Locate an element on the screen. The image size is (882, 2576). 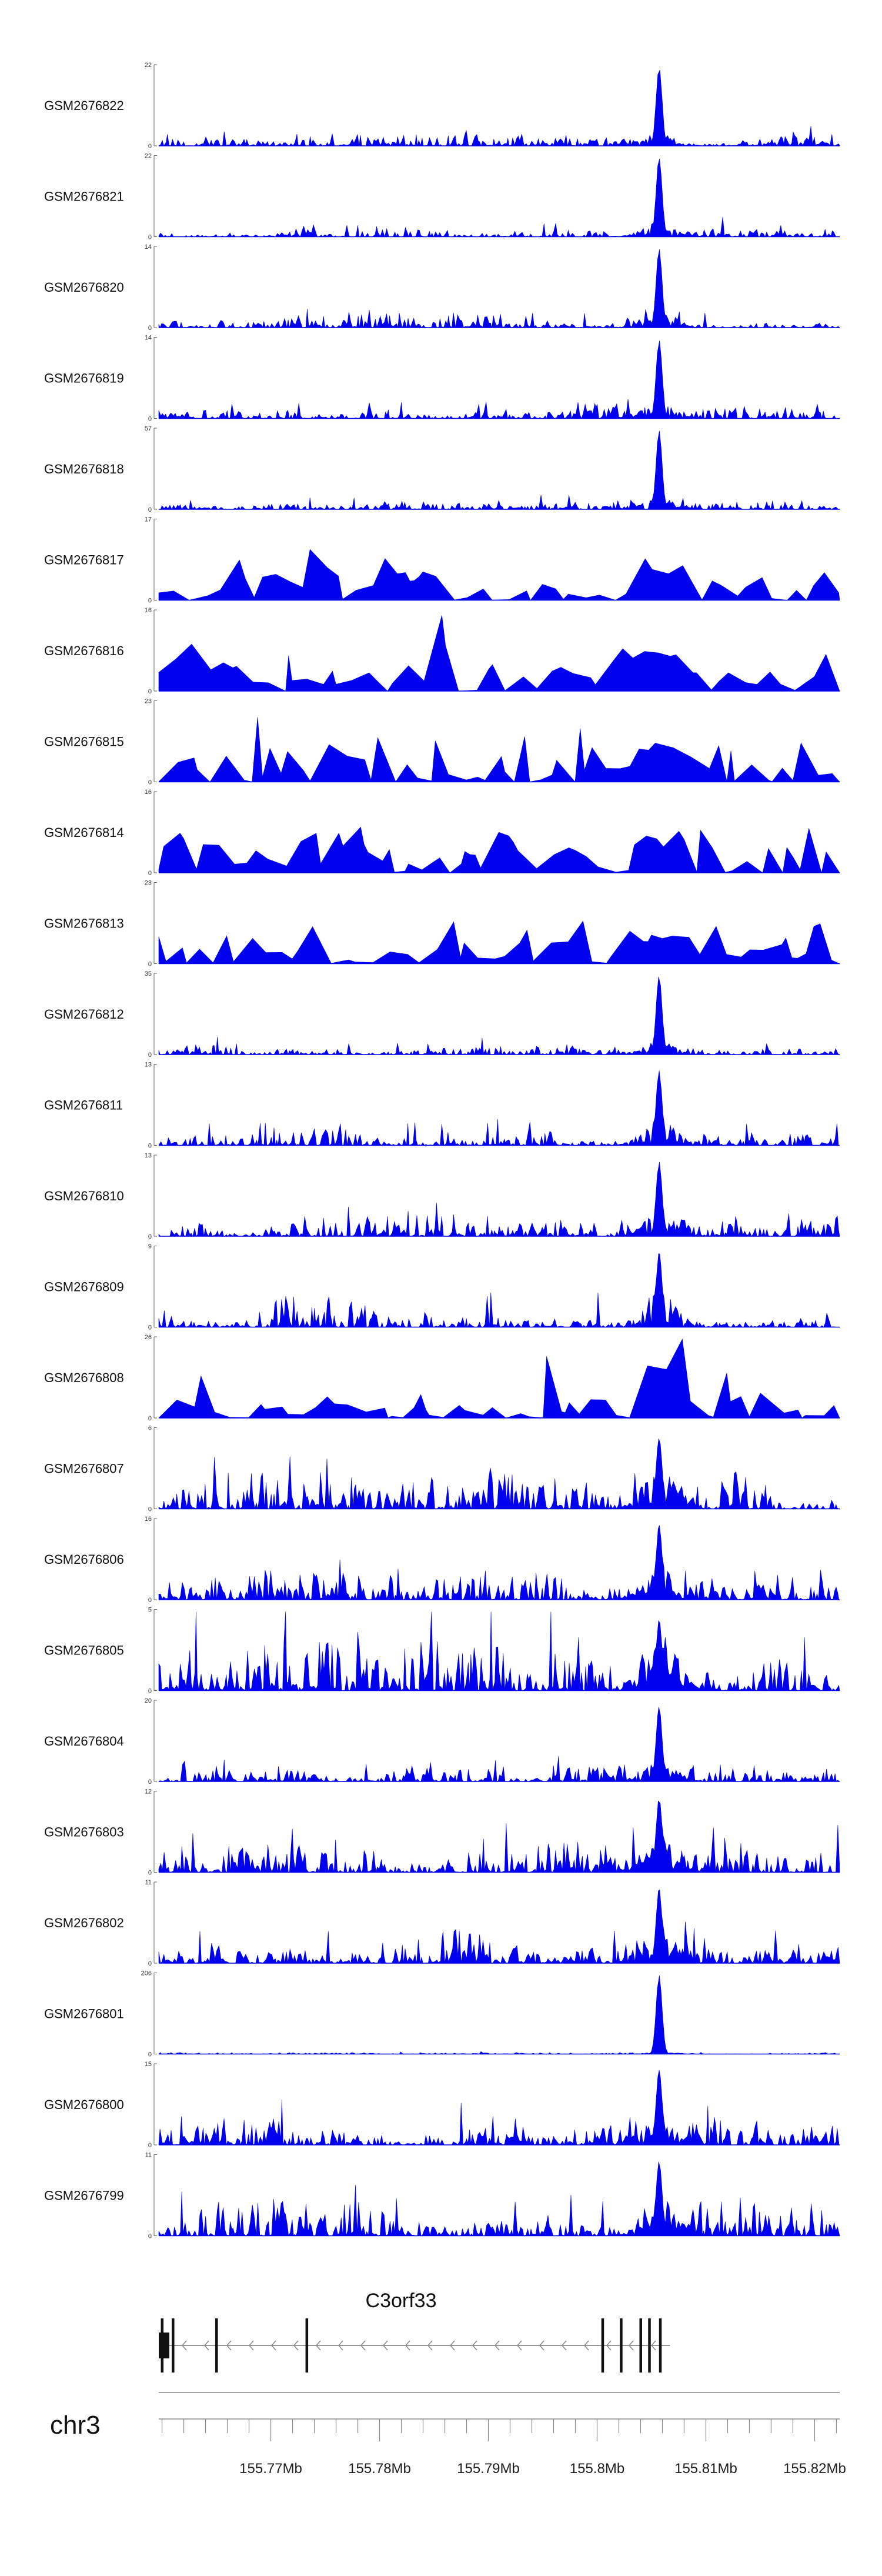
track-label: GSM2676801 is located at coordinates (84, 2014).